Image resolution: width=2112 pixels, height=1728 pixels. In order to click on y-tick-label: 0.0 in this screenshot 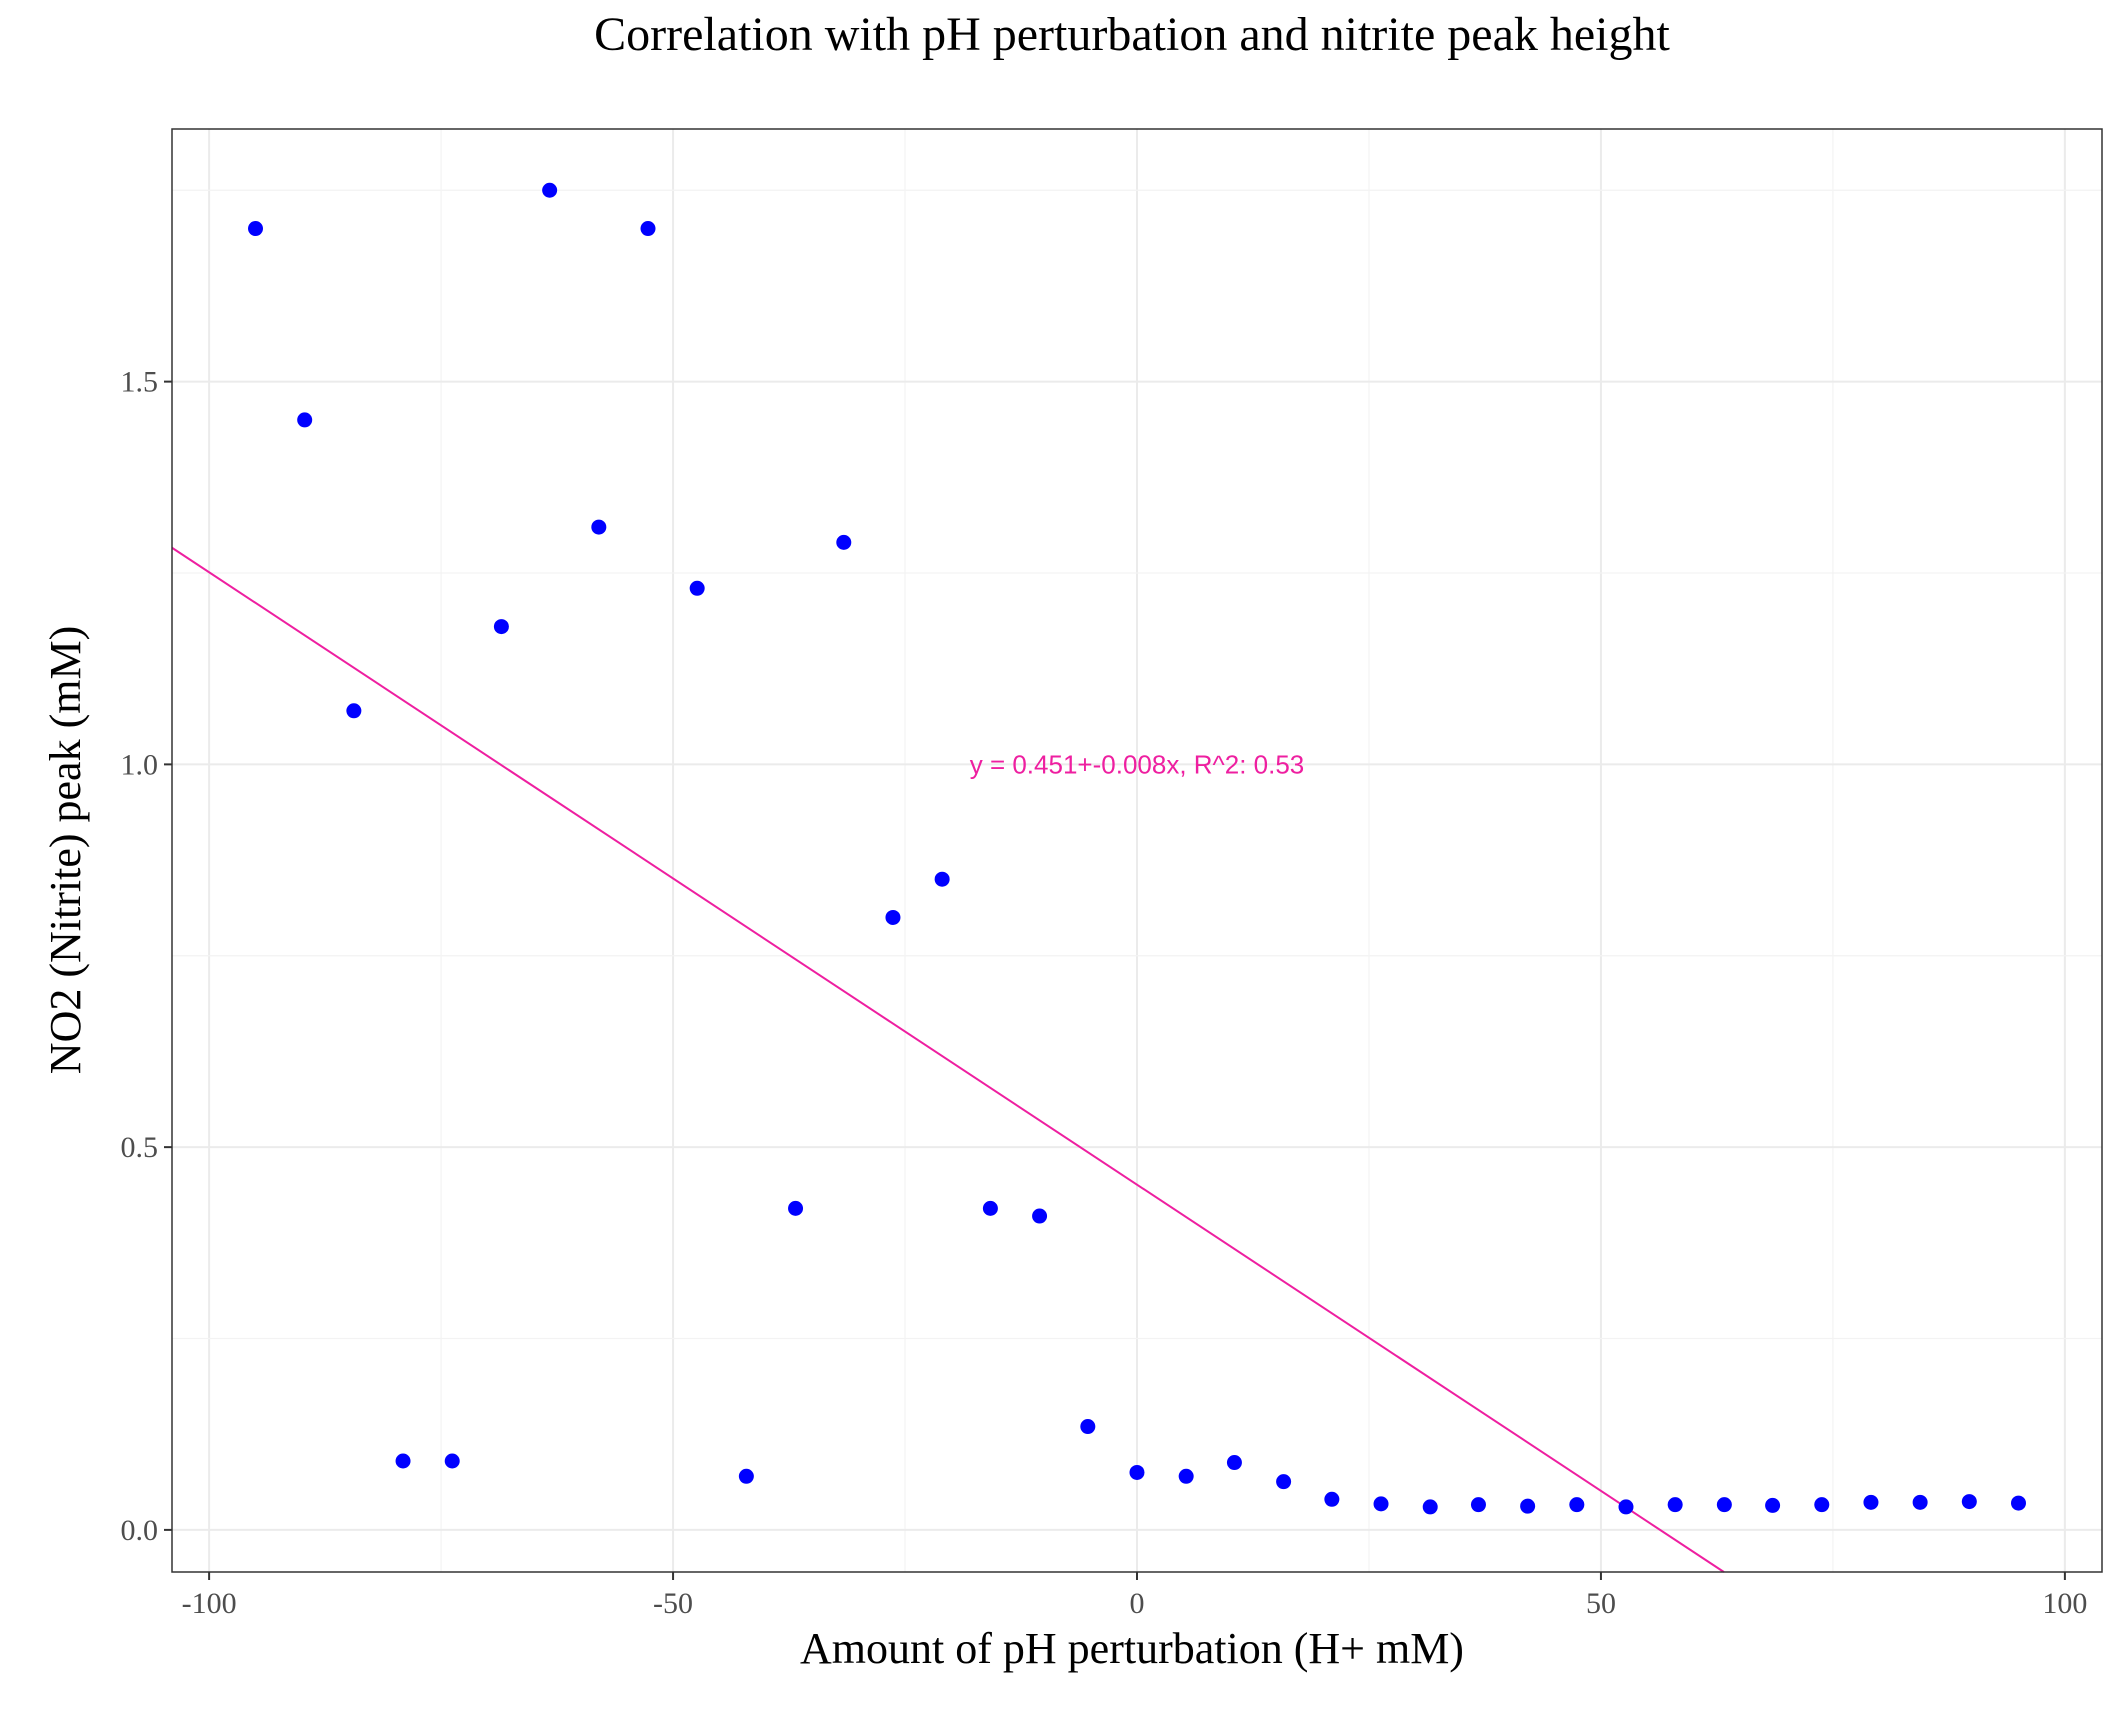, I will do `click(140, 1530)`.